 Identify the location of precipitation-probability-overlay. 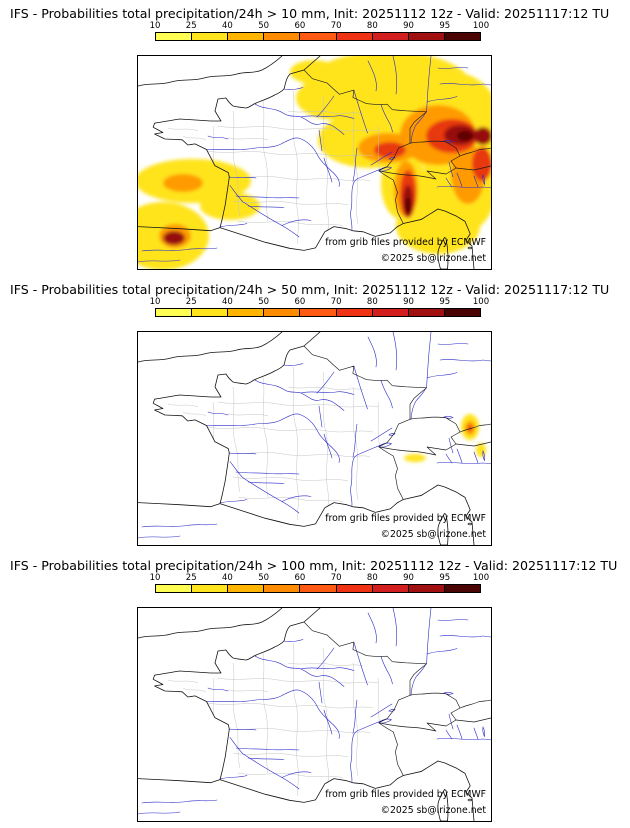
(445, 438).